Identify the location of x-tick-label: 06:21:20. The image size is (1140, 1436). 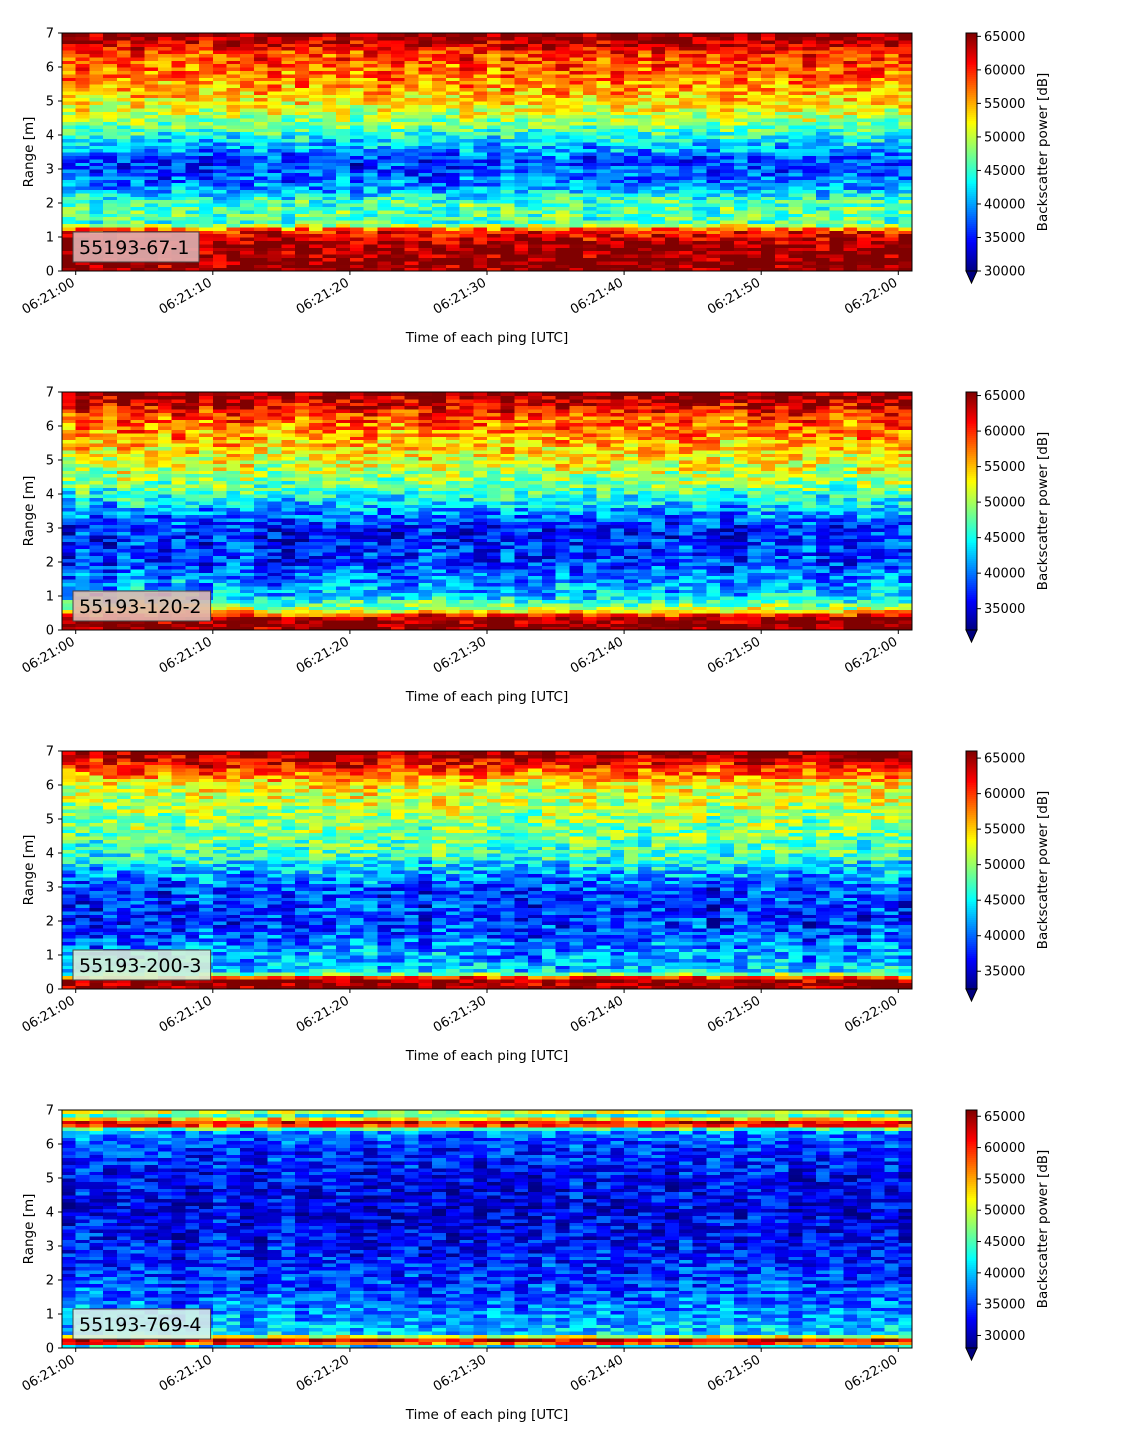
(323, 296).